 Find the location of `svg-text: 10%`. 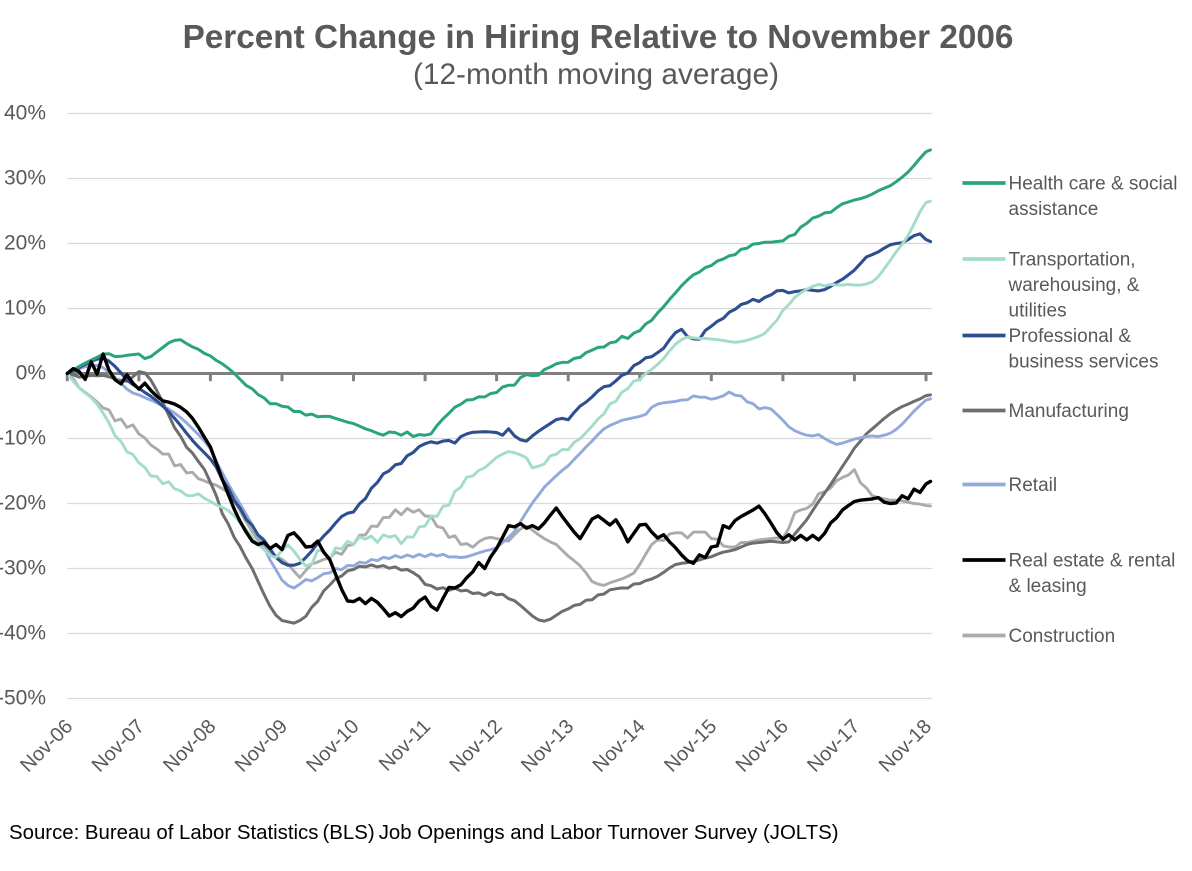

svg-text: 10% is located at coordinates (25, 308).